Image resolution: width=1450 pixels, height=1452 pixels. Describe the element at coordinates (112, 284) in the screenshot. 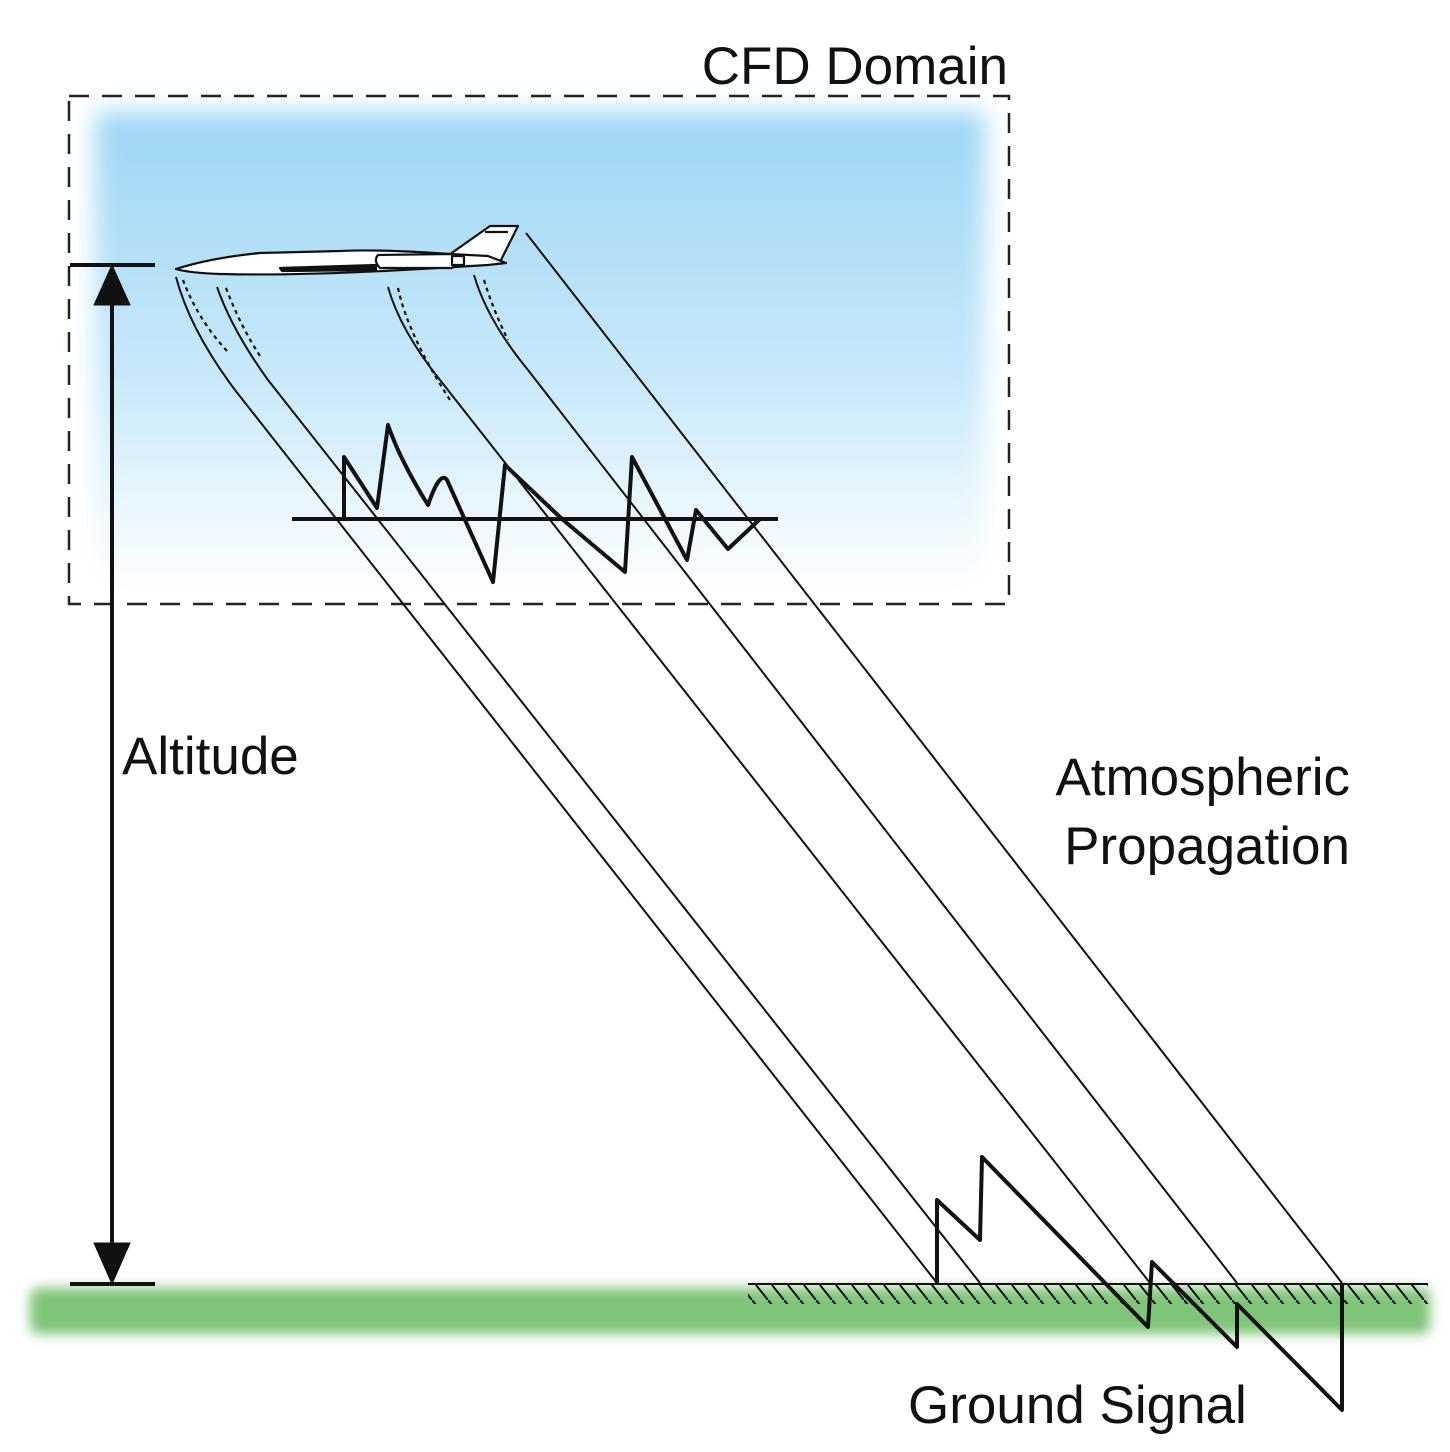

I see `arrow-up-icon` at that location.